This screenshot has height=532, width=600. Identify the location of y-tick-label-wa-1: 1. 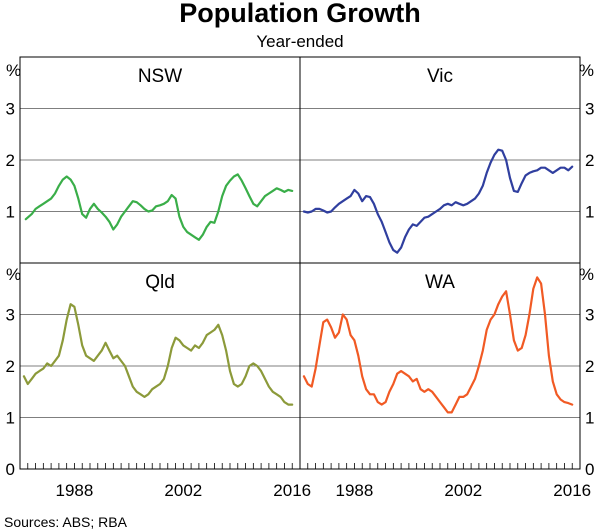
(589, 418).